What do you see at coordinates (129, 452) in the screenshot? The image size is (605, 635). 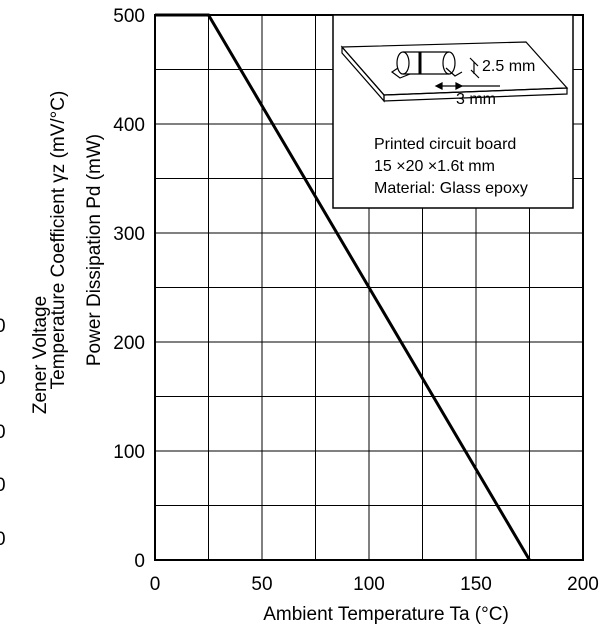 I see `y-tick-label: 100` at bounding box center [129, 452].